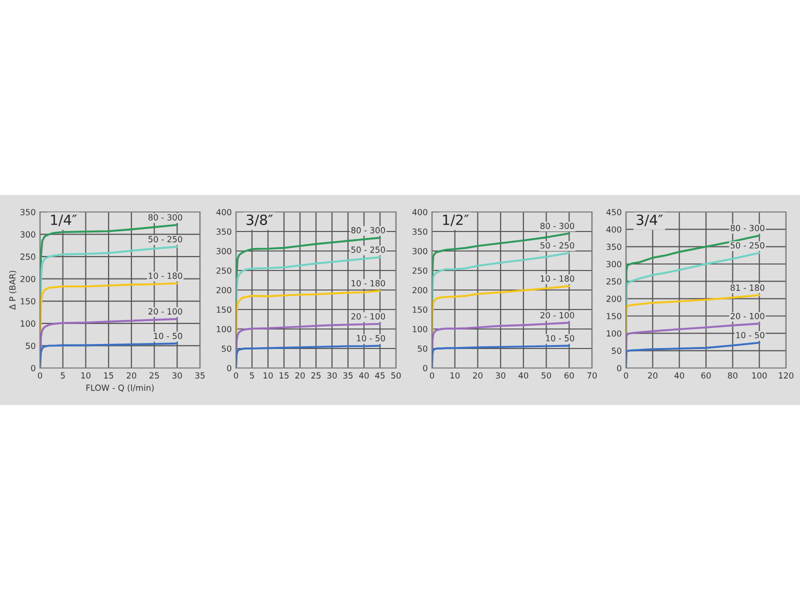 This screenshot has height=600, width=800. What do you see at coordinates (649, 220) in the screenshot?
I see `chart-title: 3/4″` at bounding box center [649, 220].